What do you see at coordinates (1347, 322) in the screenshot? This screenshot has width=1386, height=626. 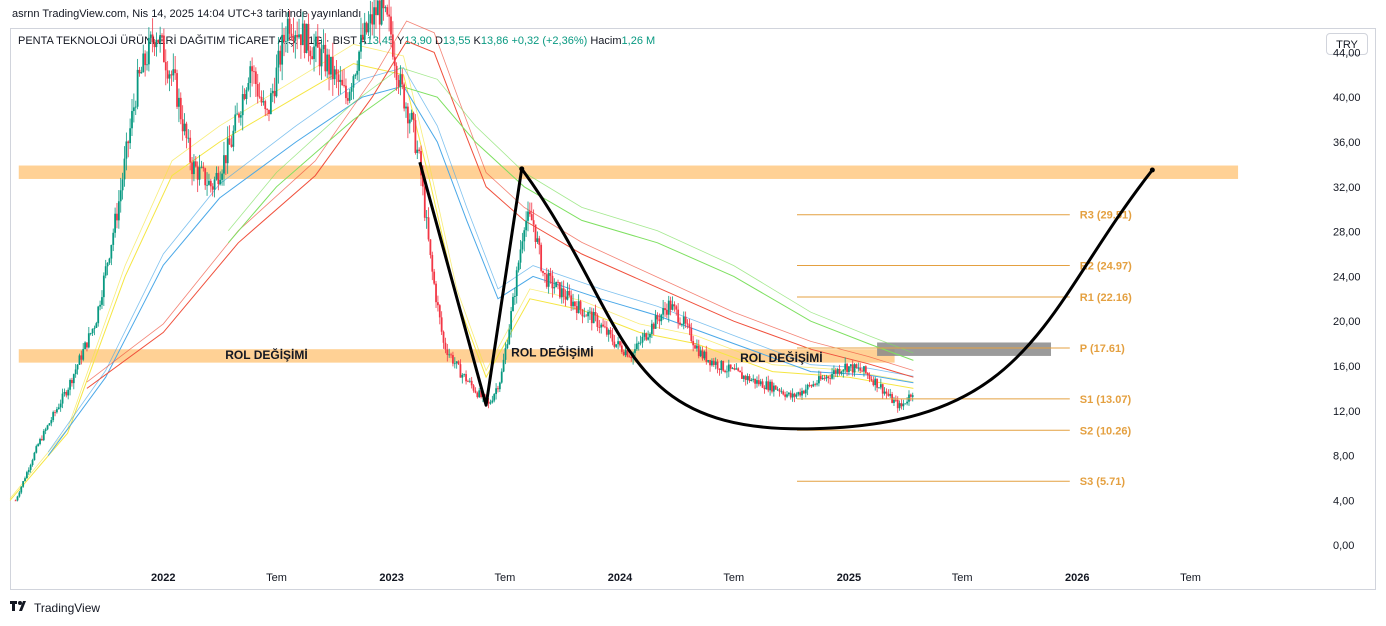 I see `y-tick-label: 20,00` at bounding box center [1347, 322].